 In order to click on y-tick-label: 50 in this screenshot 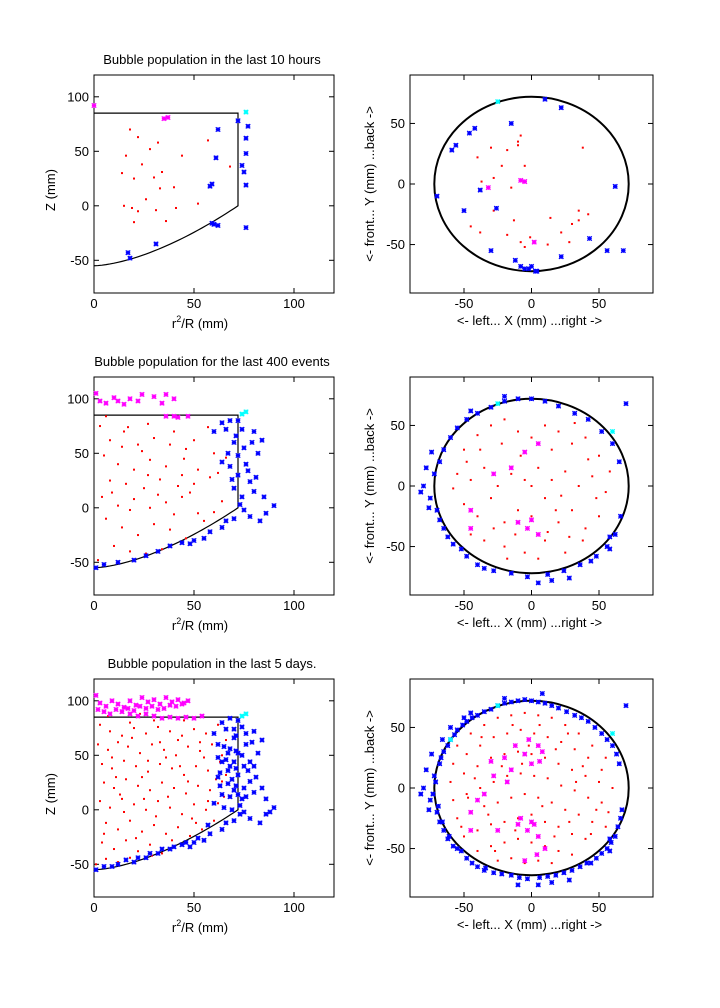, I will do `click(82, 755)`.